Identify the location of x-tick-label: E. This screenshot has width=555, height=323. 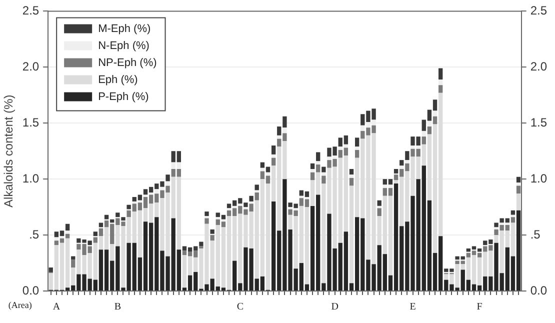
(413, 307).